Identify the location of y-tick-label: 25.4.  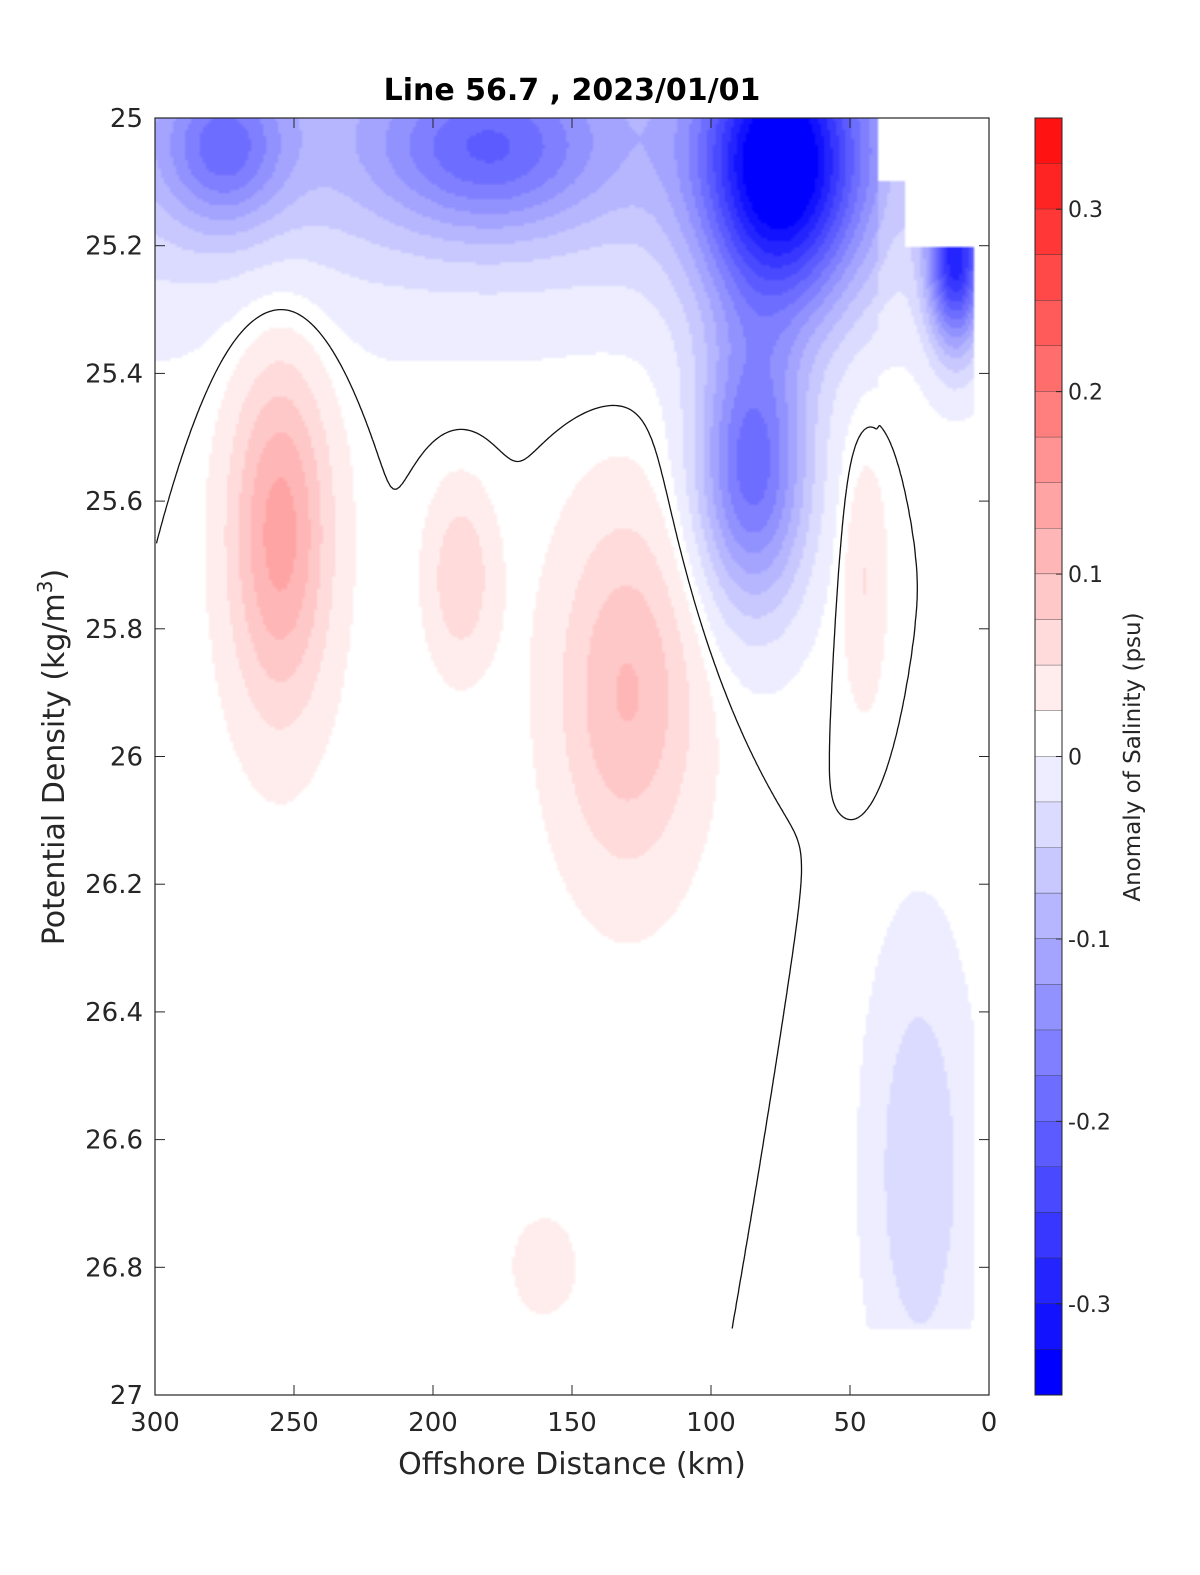
(114, 374).